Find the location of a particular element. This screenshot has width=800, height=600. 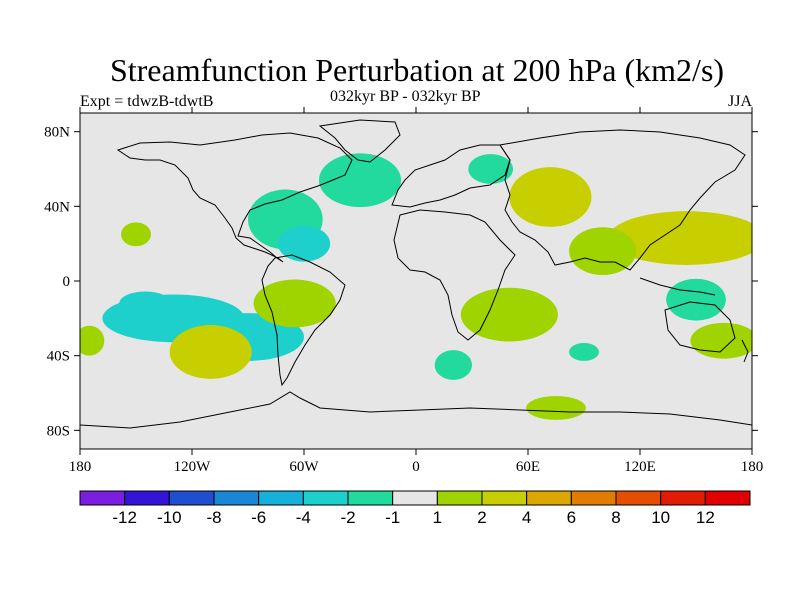

coast-new-zealand is located at coordinates (745, 351).